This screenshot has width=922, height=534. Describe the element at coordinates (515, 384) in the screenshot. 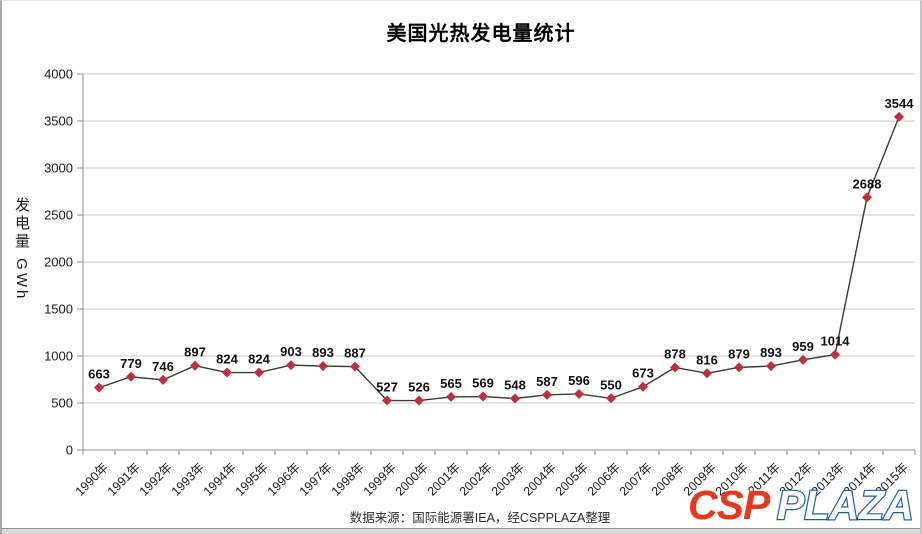

I see `data-label: 548` at that location.